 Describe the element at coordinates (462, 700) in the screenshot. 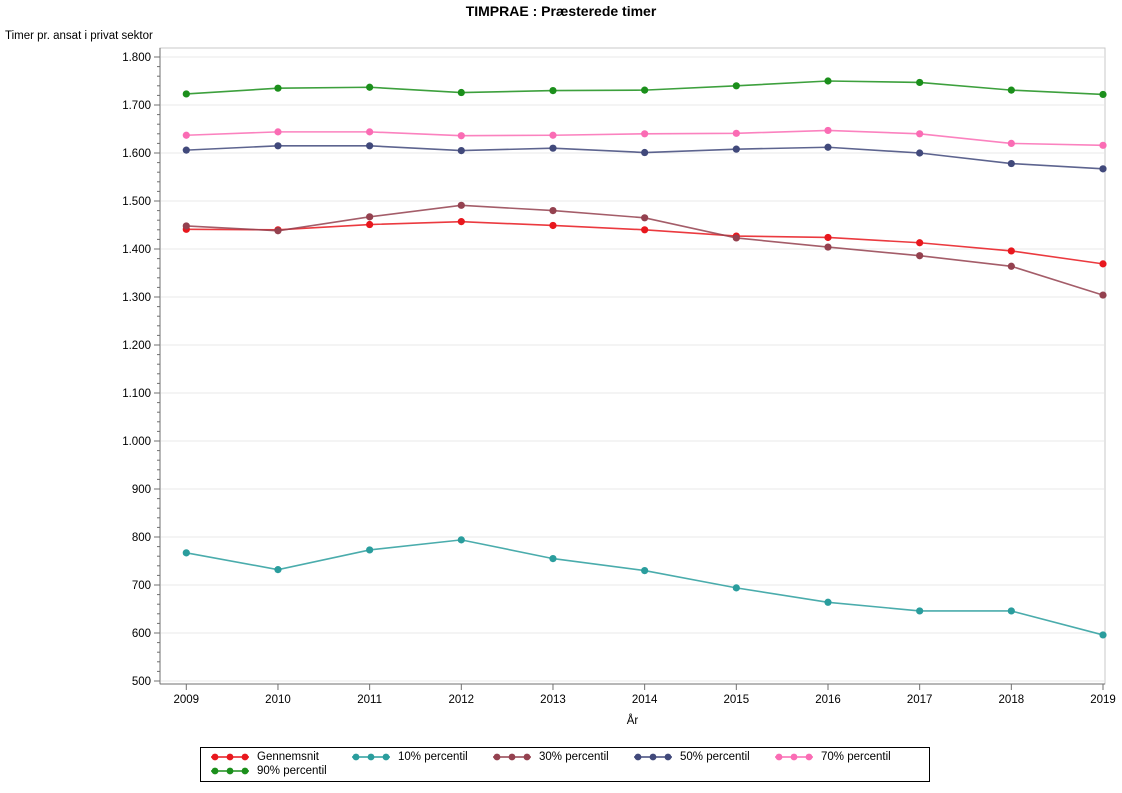

I see `x-tick-label: 2012` at that location.